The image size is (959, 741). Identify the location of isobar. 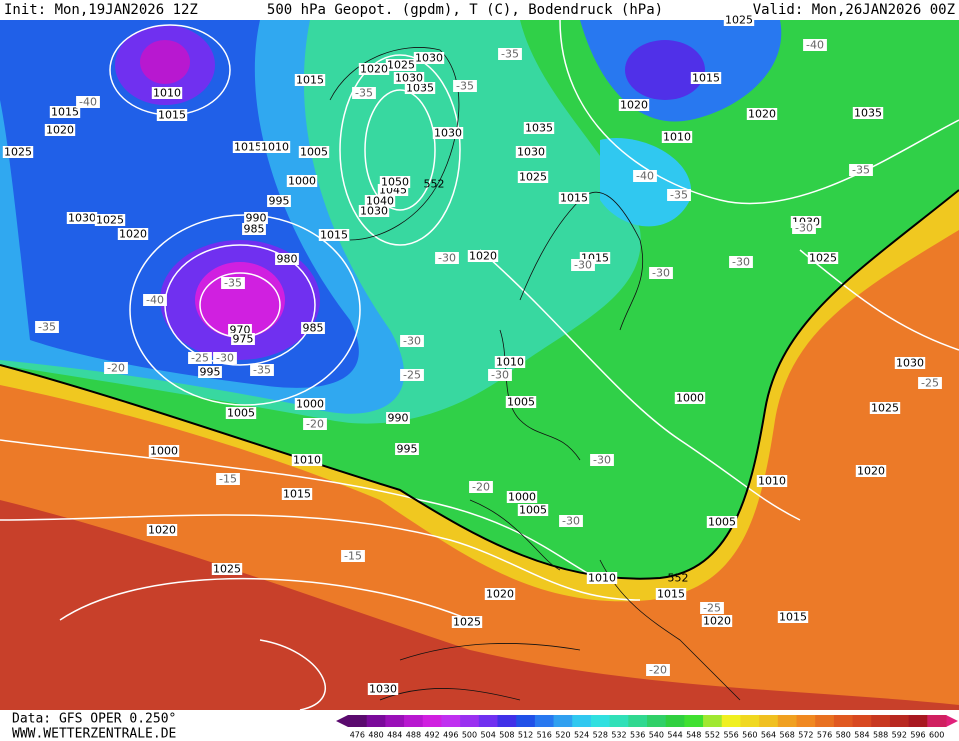
(759, 112).